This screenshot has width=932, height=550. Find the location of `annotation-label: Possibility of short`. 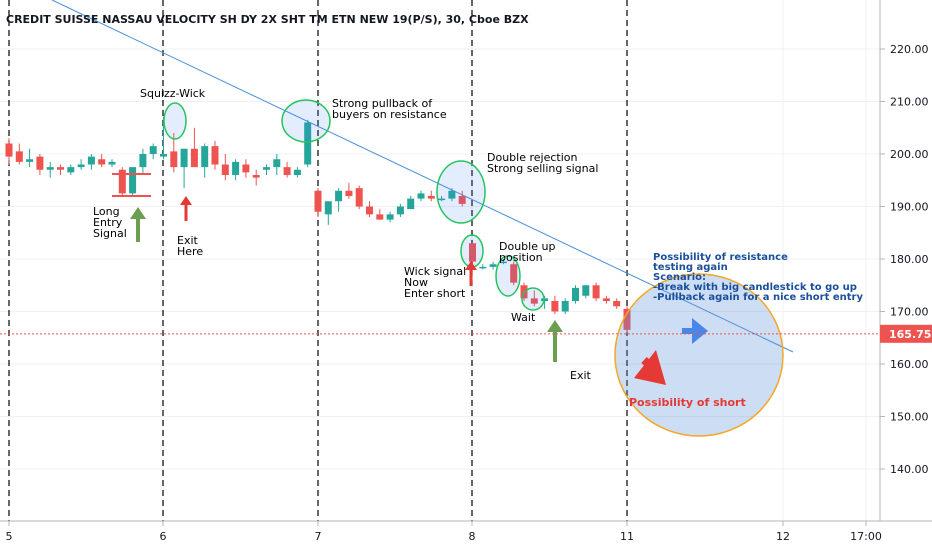

annotation-label: Possibility of short is located at coordinates (687, 402).